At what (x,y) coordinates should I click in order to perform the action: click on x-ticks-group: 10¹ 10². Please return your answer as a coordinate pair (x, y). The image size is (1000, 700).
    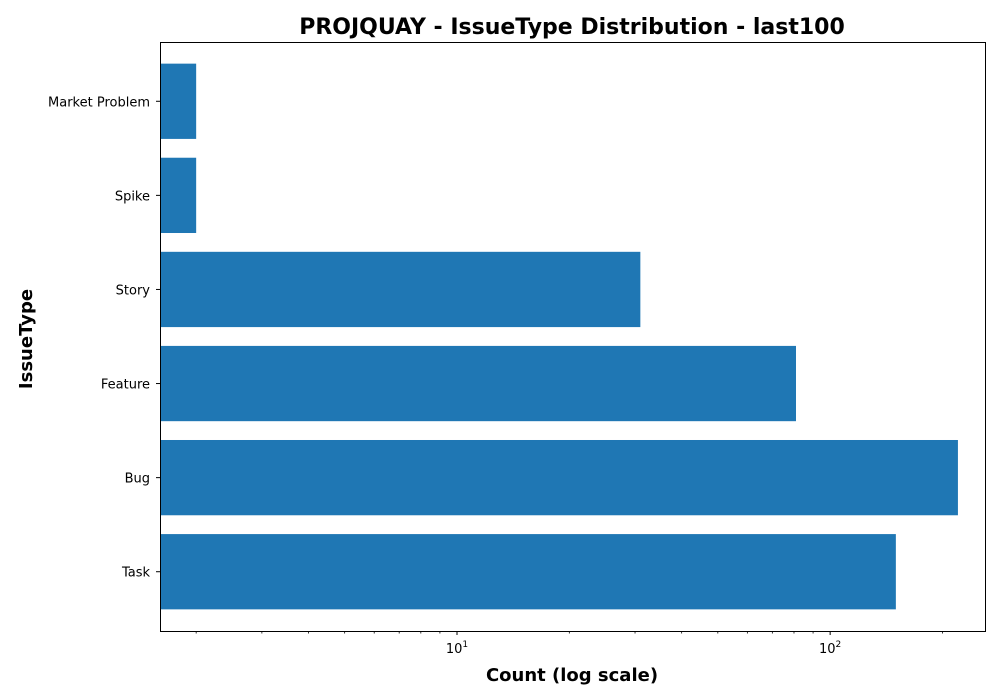
    Looking at the image, I should click on (569, 644).